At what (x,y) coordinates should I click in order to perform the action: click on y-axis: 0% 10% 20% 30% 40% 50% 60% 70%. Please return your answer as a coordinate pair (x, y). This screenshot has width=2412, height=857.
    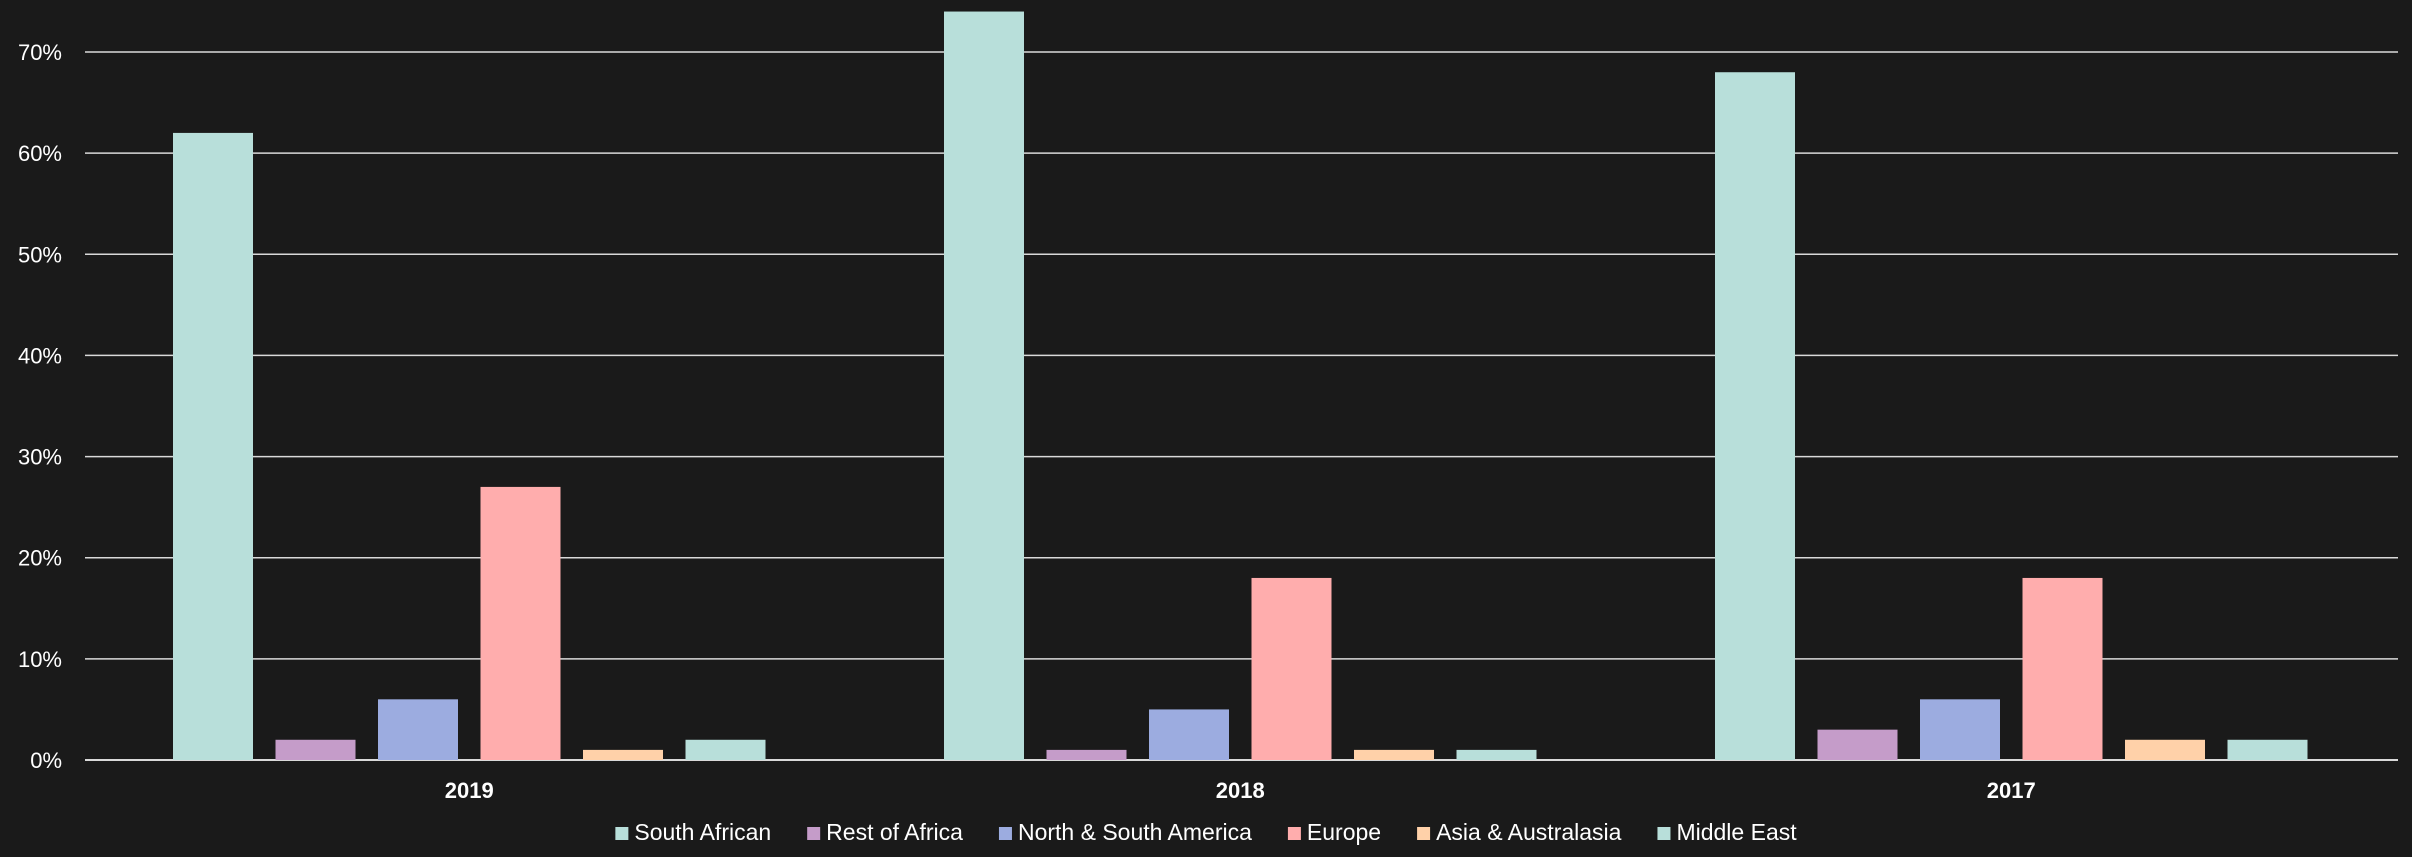
    Looking at the image, I should click on (40, 406).